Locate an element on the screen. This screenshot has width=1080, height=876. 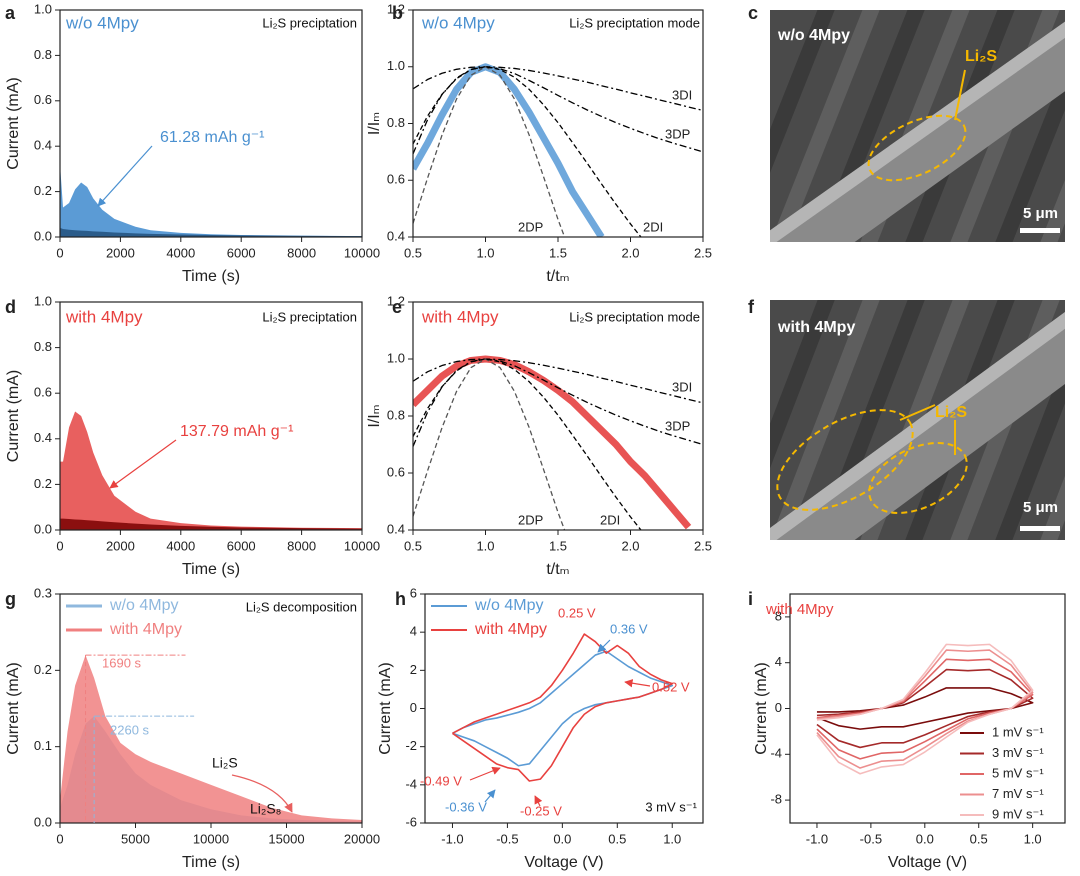
curve-label: 2DI is located at coordinates (610, 519).